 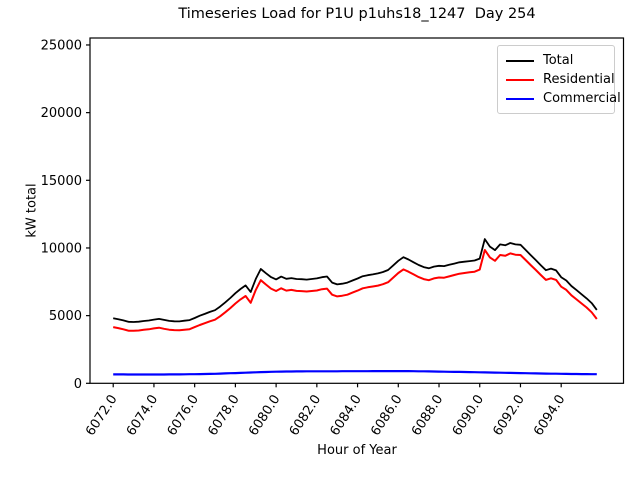 I want to click on legend-label-total: Total, so click(x=558, y=60).